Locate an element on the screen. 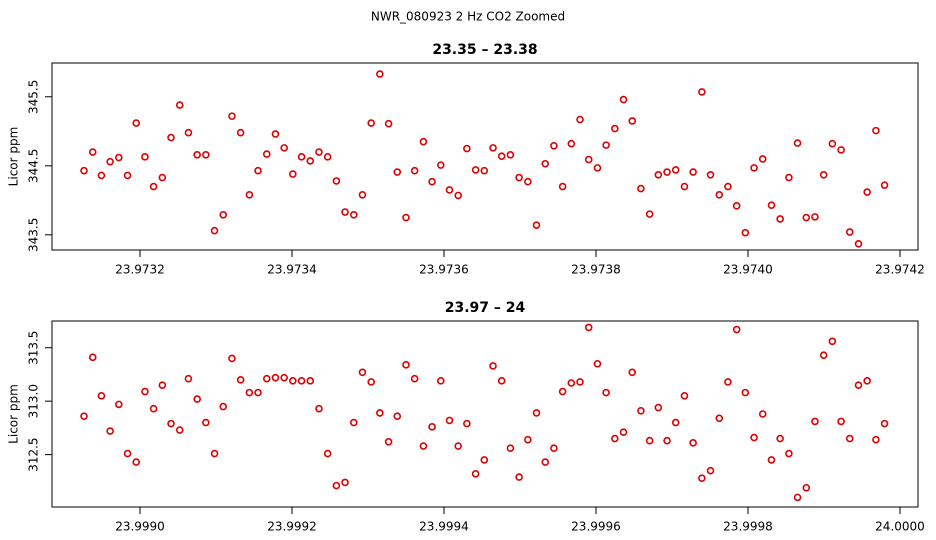  main-title: NWR_080923 2 Hz CO2 Zoomed is located at coordinates (468, 17).